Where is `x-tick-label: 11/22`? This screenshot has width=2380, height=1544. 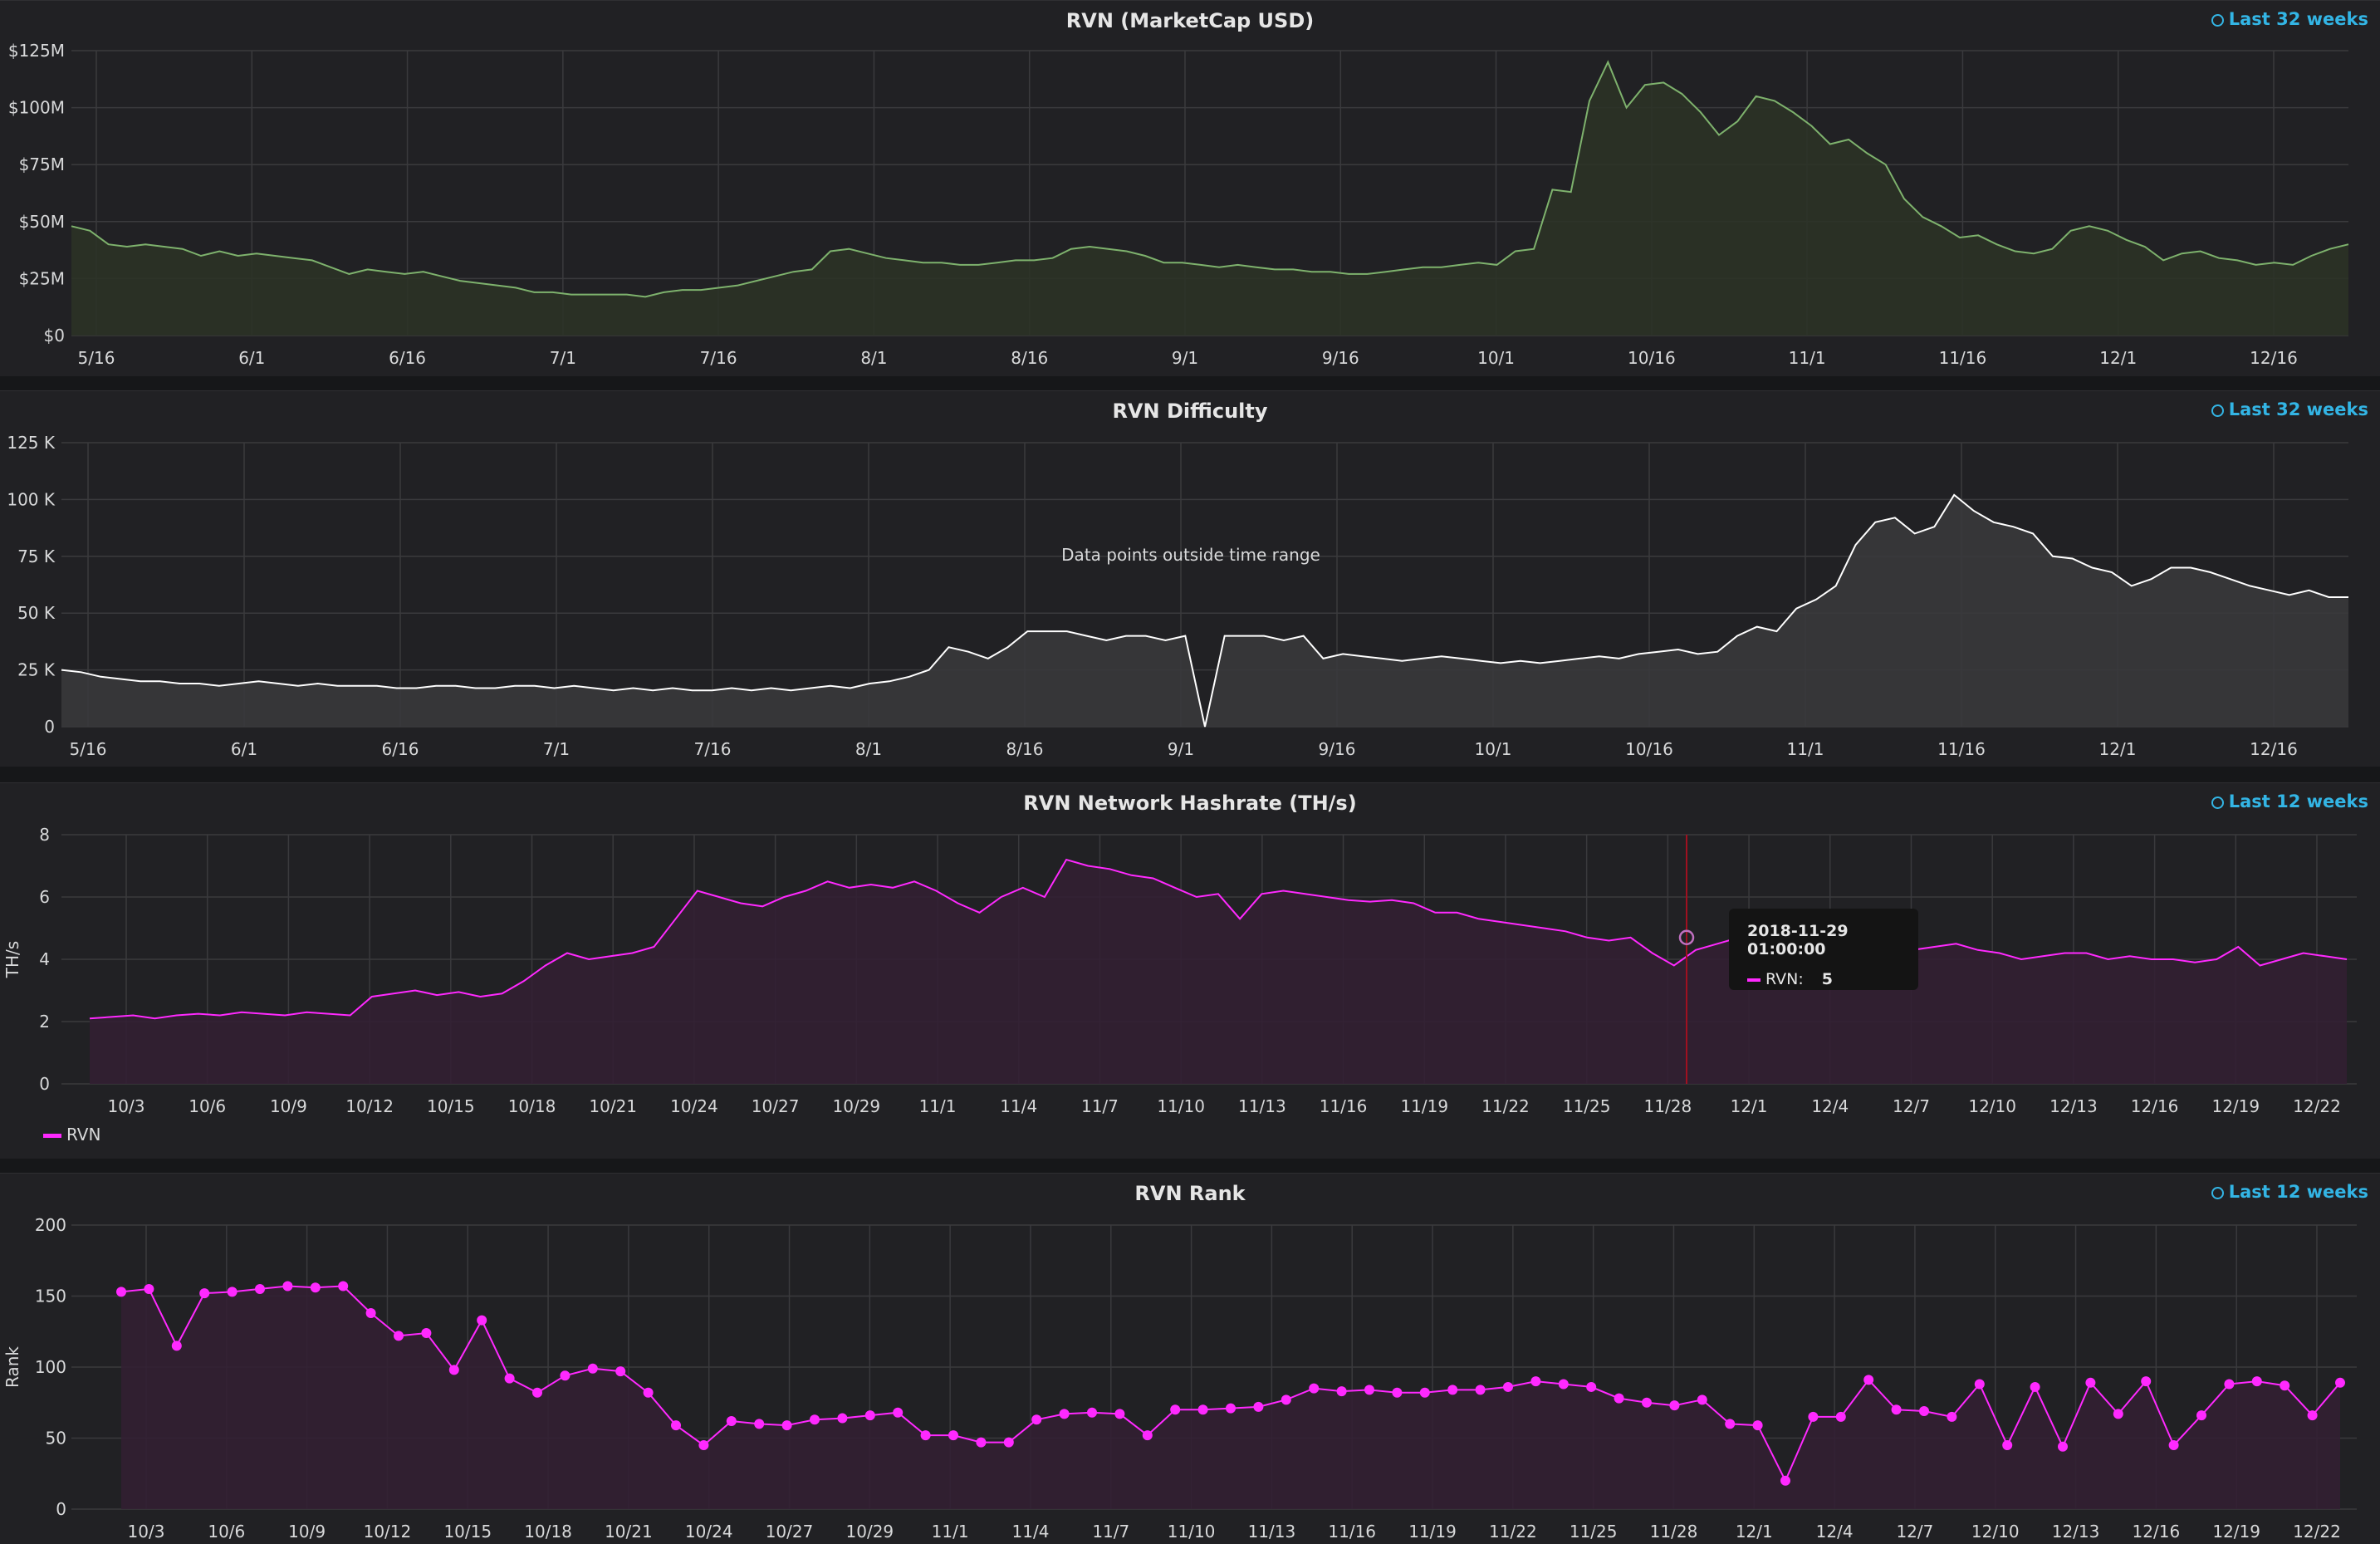 x-tick-label: 11/22 is located at coordinates (1513, 1532).